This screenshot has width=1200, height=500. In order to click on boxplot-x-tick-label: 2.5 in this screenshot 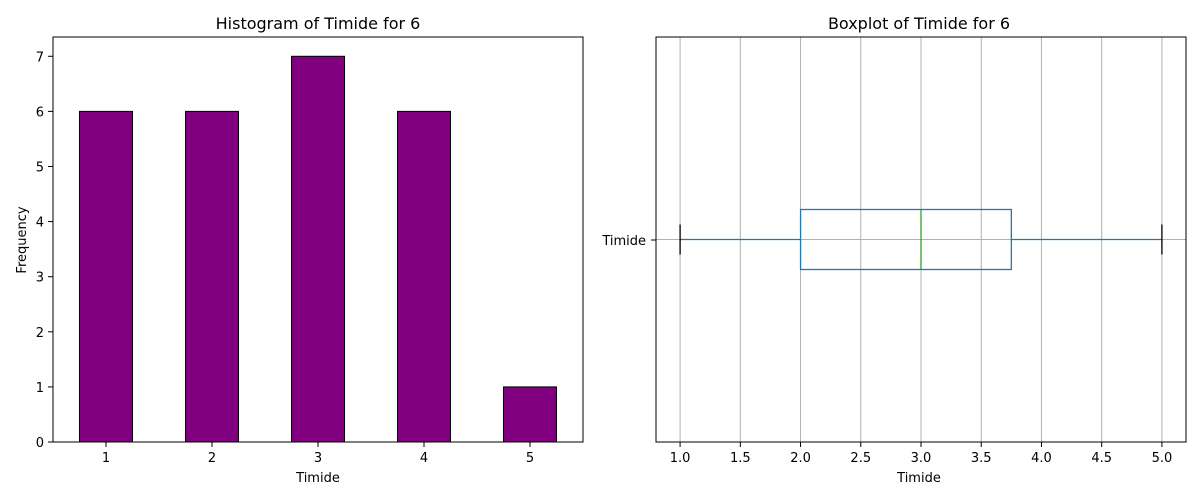, I will do `click(860, 458)`.